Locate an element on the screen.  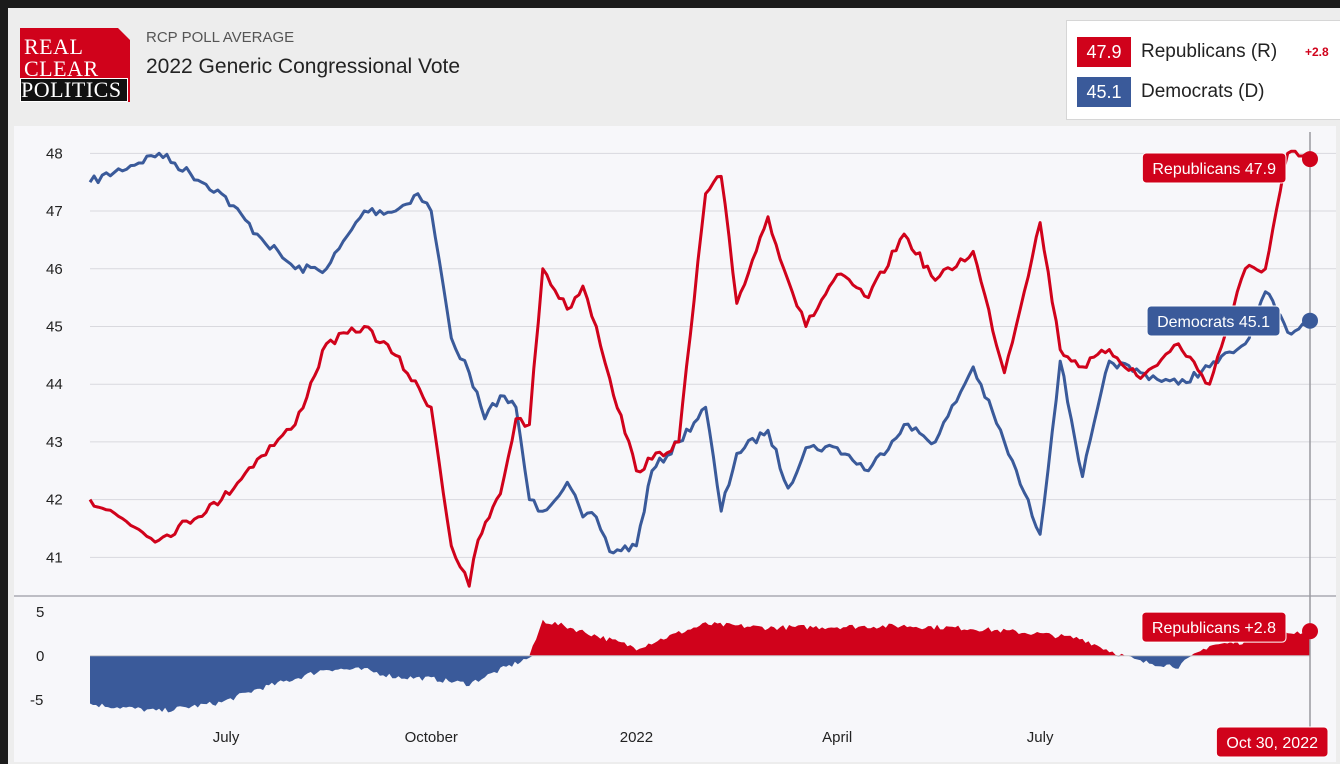
legend-rep-change: +2.8 is located at coordinates (1317, 52).